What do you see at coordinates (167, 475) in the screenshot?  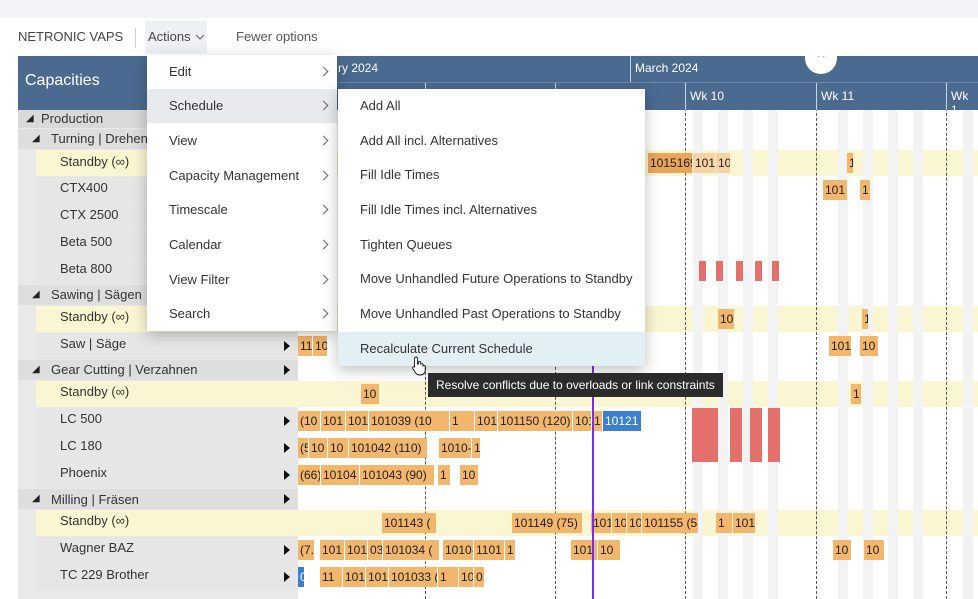 I see `tree-row: Phoenix` at bounding box center [167, 475].